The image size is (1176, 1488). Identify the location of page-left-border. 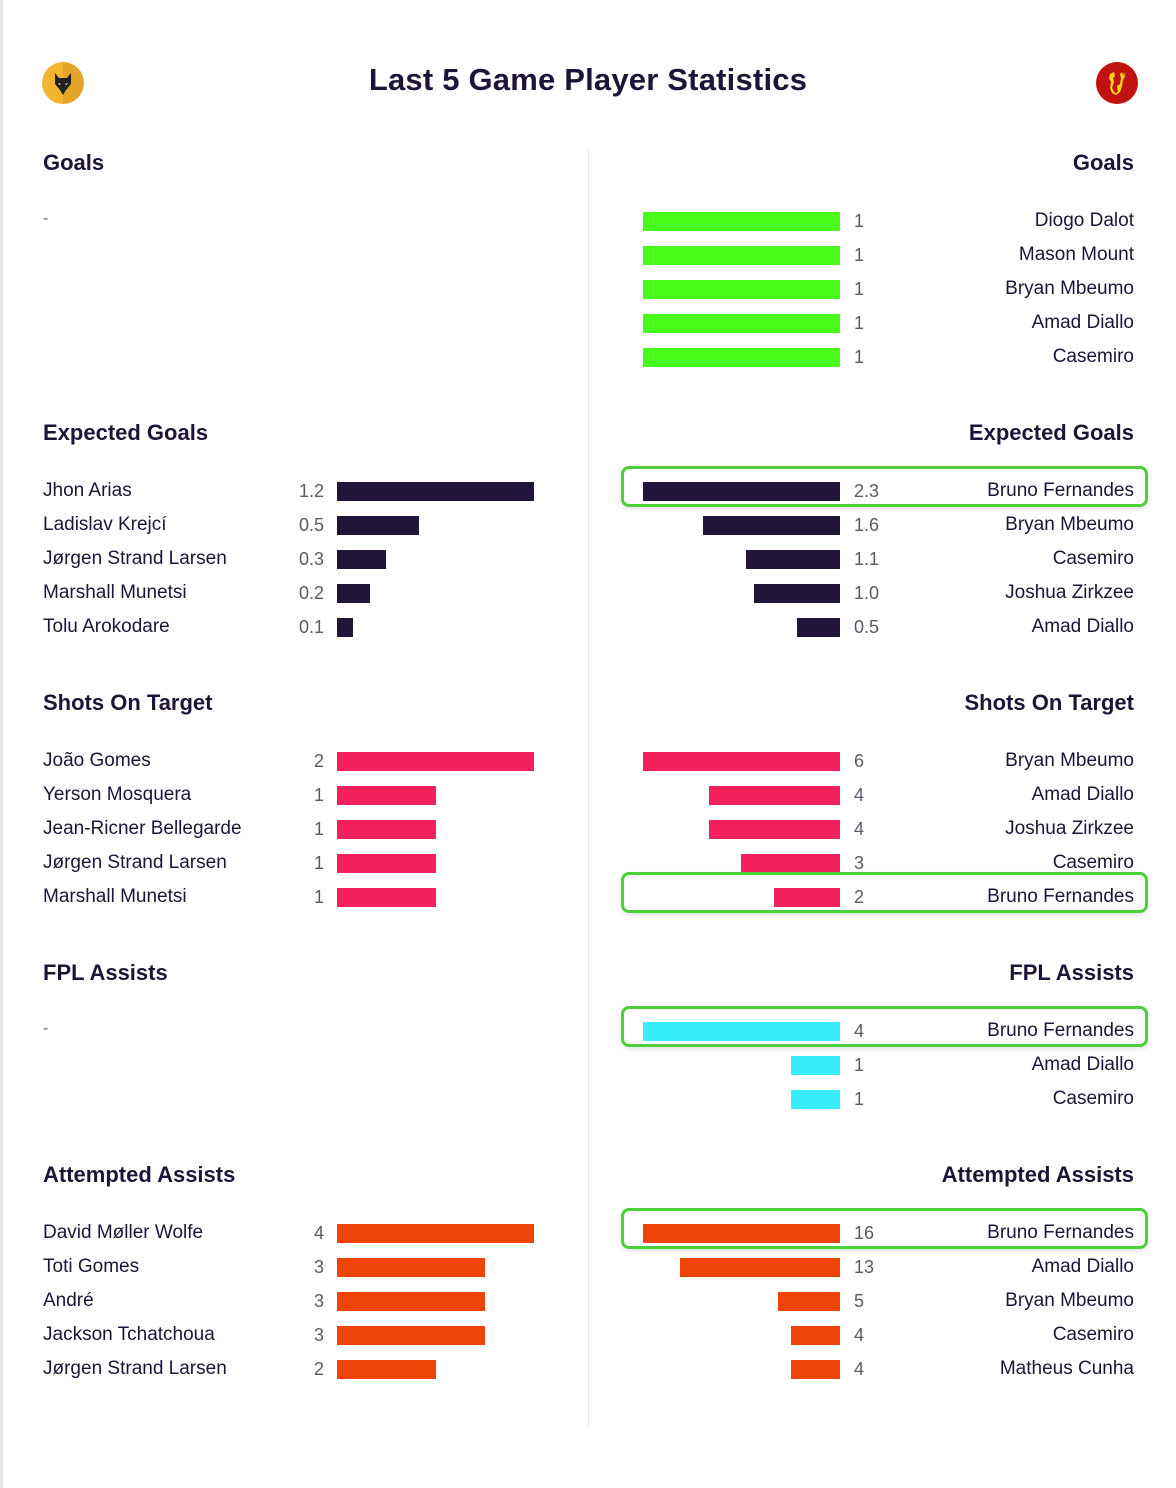
(1, 744).